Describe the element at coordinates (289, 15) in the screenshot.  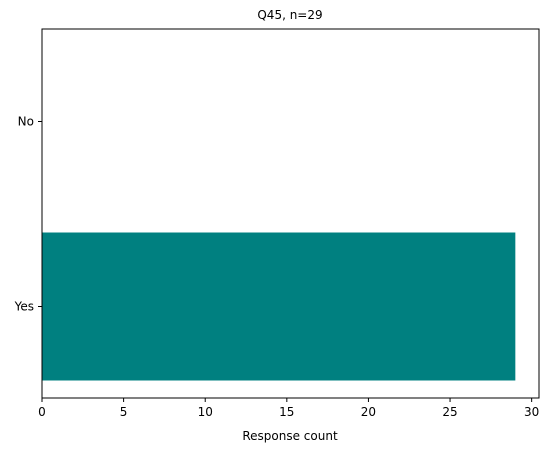
I see `chart-title: Q45, n=29` at that location.